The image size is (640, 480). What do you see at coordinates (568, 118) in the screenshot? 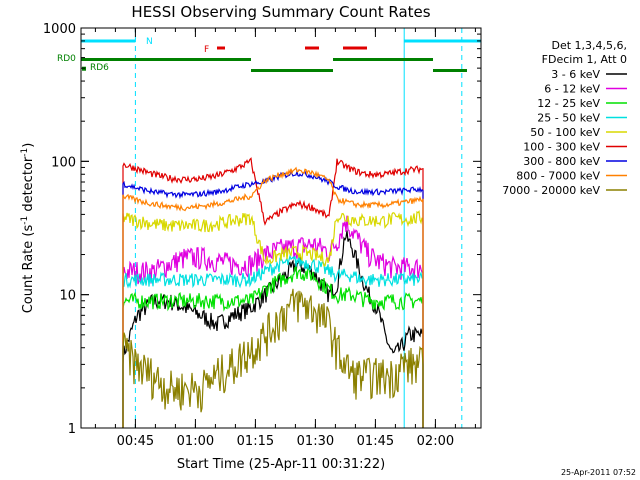
I see `legend-entry-label: 25 - 50 keV` at bounding box center [568, 118].